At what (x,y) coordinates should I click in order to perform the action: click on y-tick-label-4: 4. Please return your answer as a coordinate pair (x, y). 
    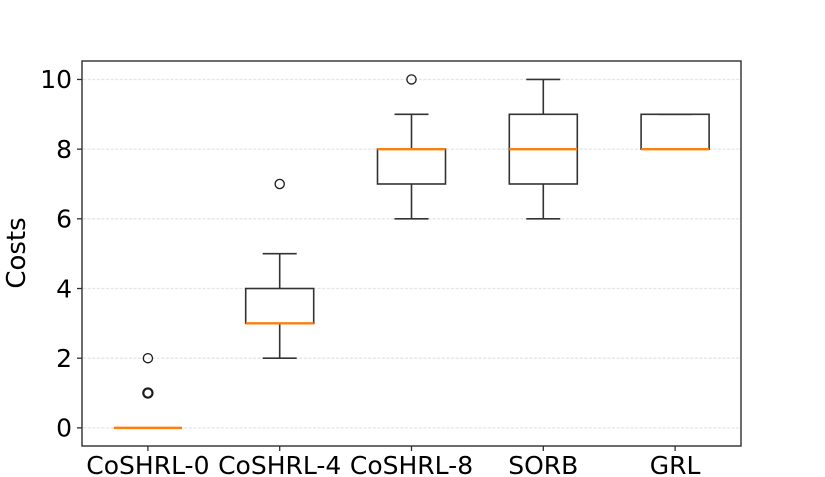
    Looking at the image, I should click on (64, 288).